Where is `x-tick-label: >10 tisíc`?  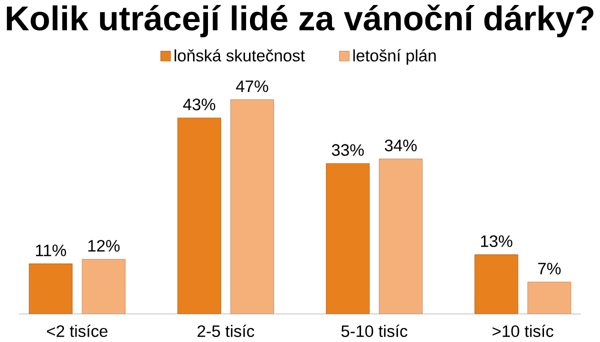 x-tick-label: >10 tisíc is located at coordinates (523, 331).